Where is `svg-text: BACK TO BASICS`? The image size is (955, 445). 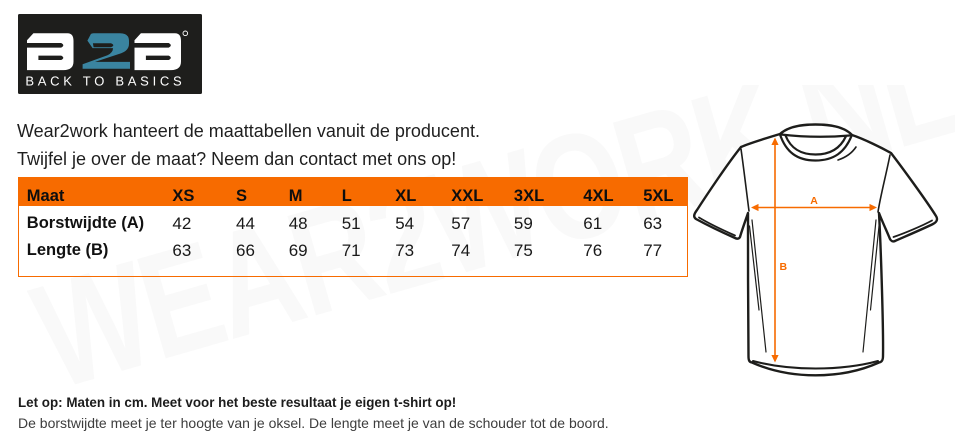
svg-text: BACK TO BASICS is located at coordinates (103, 80).